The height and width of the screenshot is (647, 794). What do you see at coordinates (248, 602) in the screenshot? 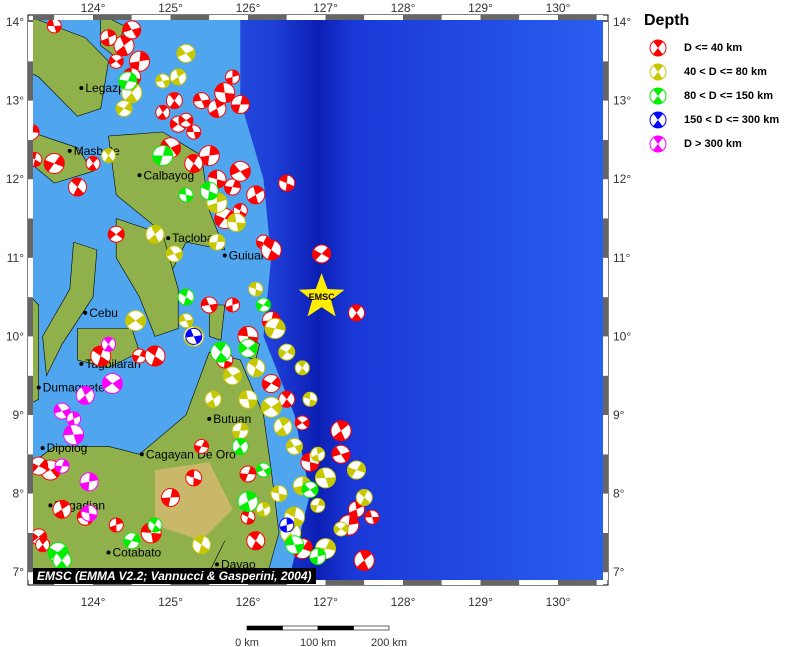
I see `longitude-tick-label: 126°` at bounding box center [248, 602].